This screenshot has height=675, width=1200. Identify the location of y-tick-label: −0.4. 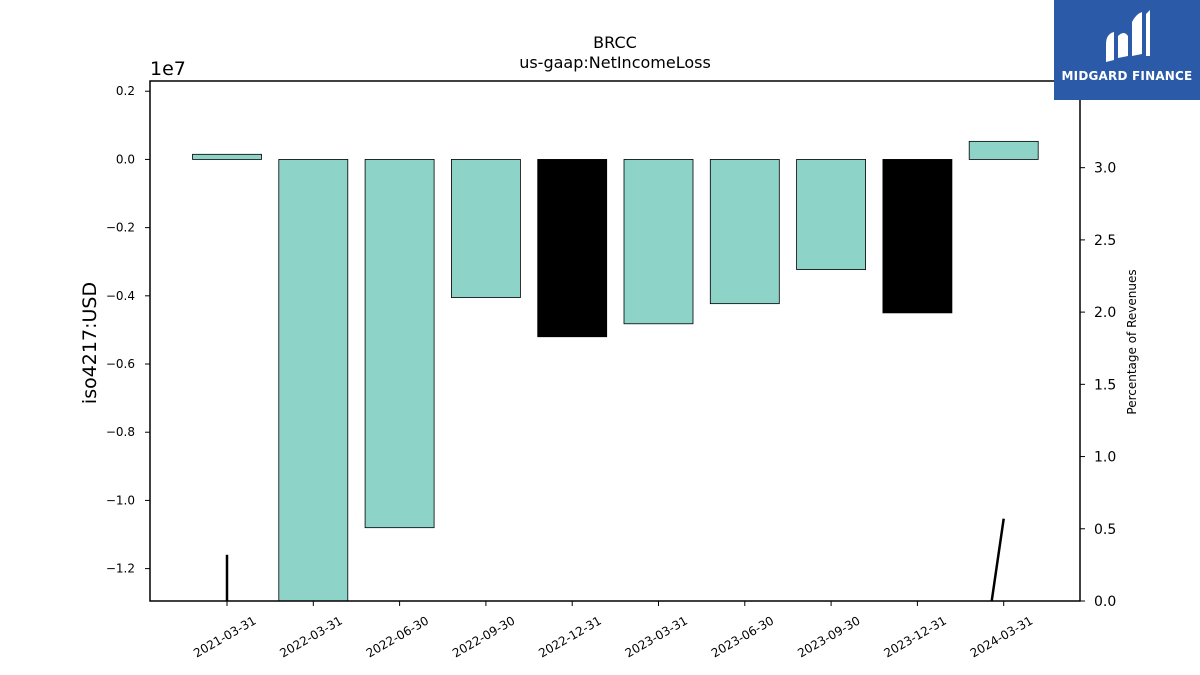
(120, 296).